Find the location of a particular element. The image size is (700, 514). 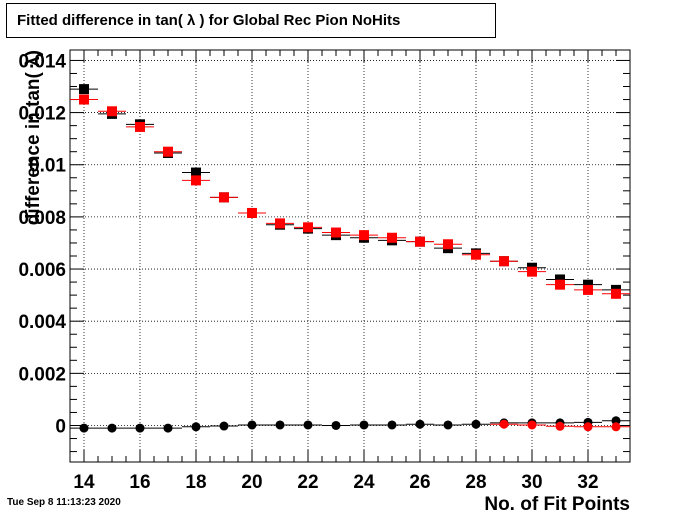

y-tick-label: 0.002 is located at coordinates (42, 374).